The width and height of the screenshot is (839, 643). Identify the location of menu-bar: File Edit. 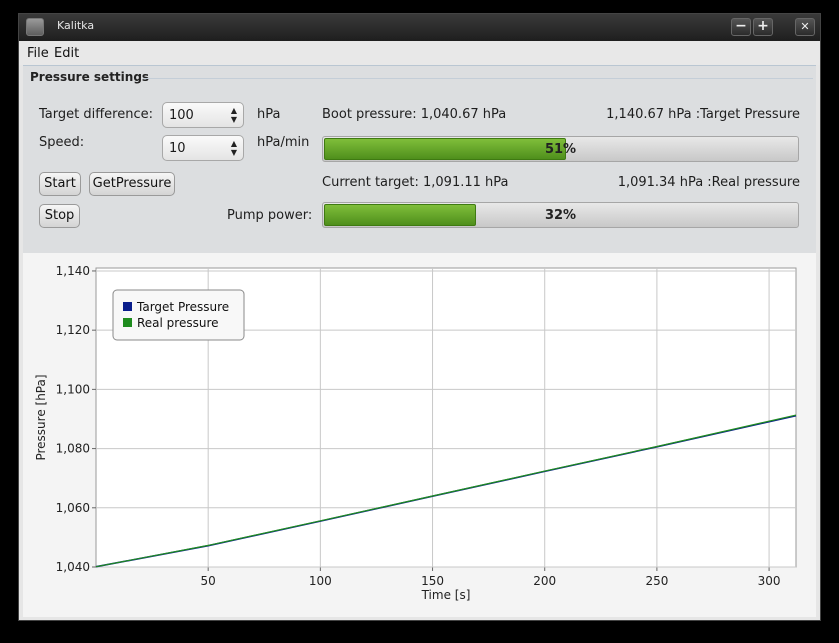
(419, 53).